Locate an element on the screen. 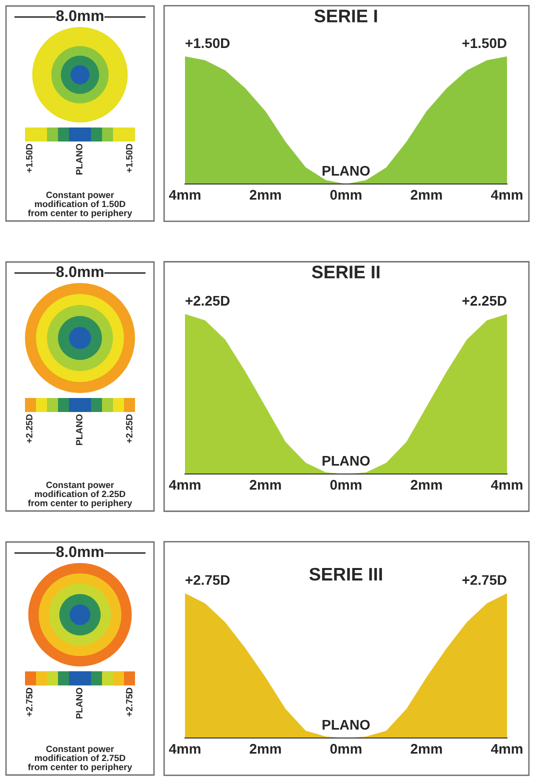 Image resolution: width=535 pixels, height=778 pixels. text: Constant power modification of 2.25D from center to periphery is located at coordinates (80, 495).